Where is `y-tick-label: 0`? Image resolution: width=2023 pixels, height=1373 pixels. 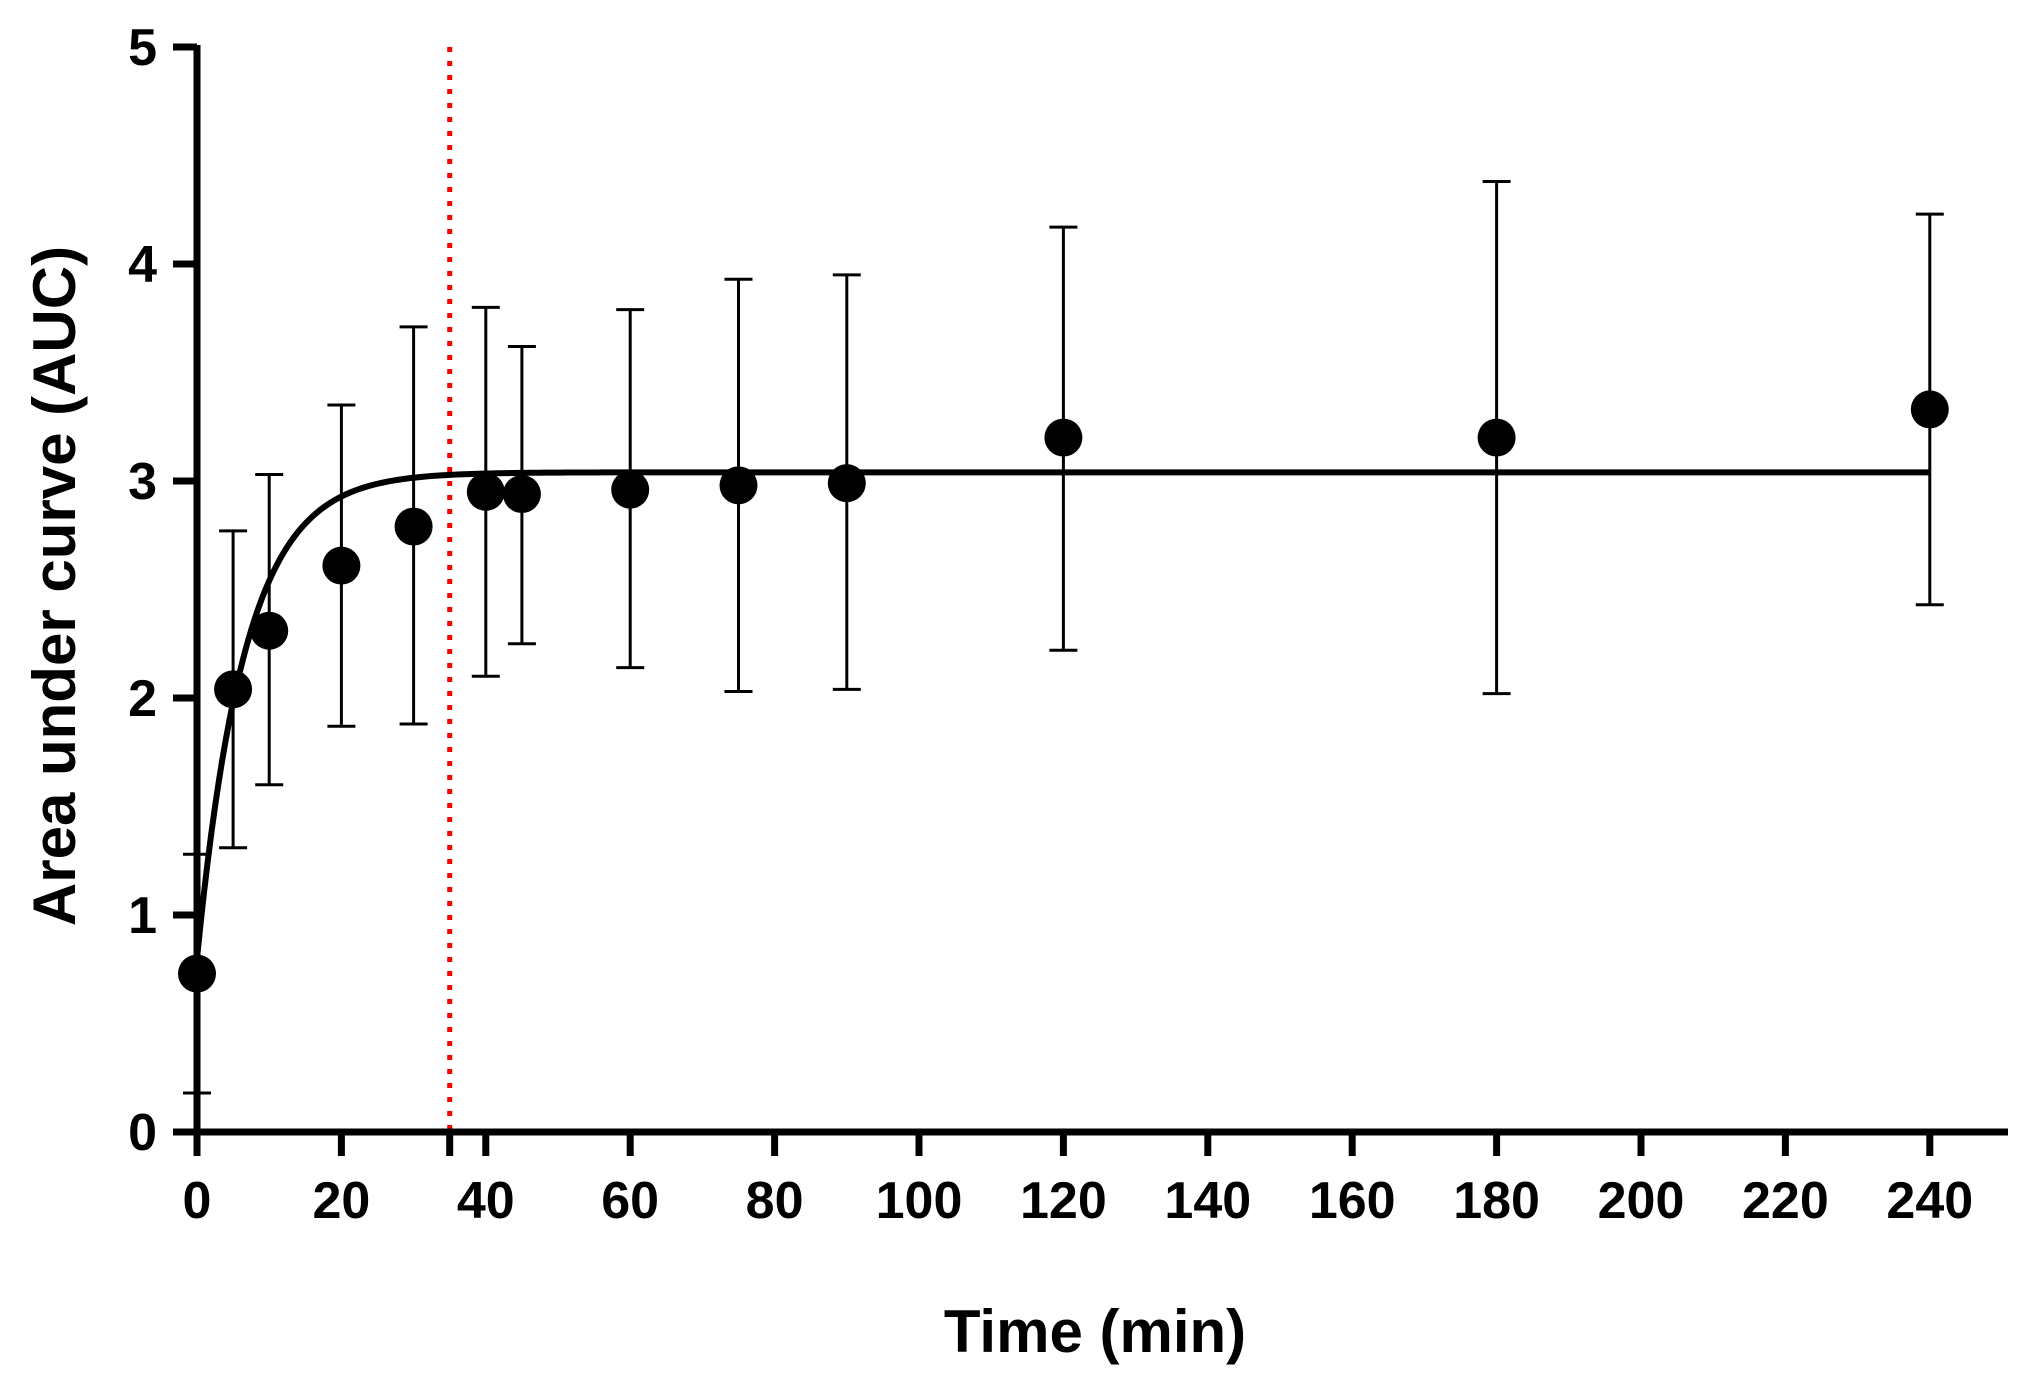 y-tick-label: 0 is located at coordinates (142, 1133).